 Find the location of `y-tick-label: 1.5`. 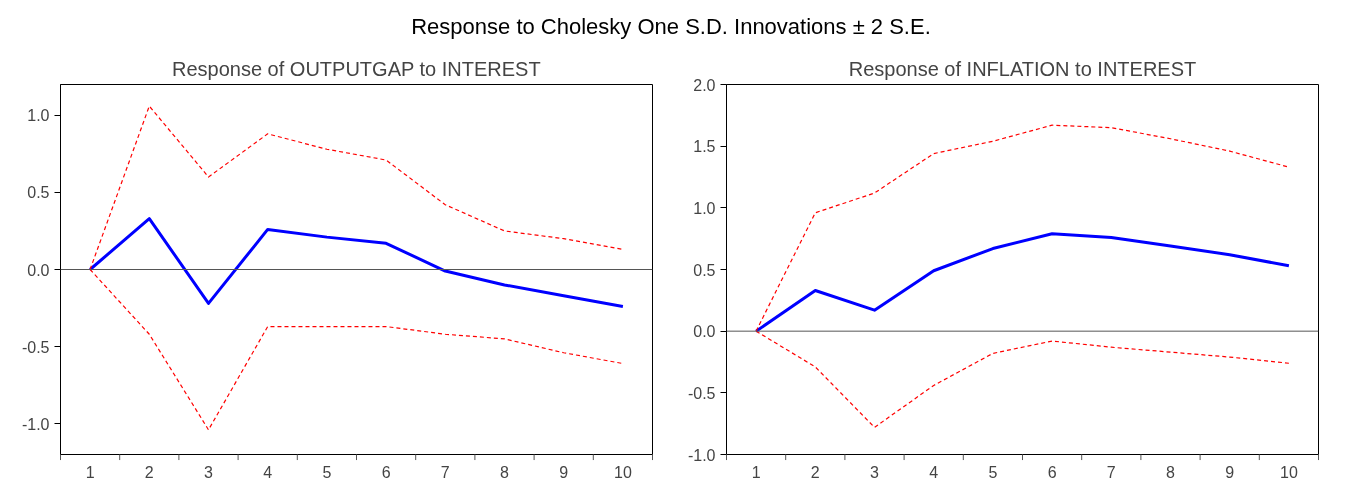

y-tick-label: 1.5 is located at coordinates (704, 147).